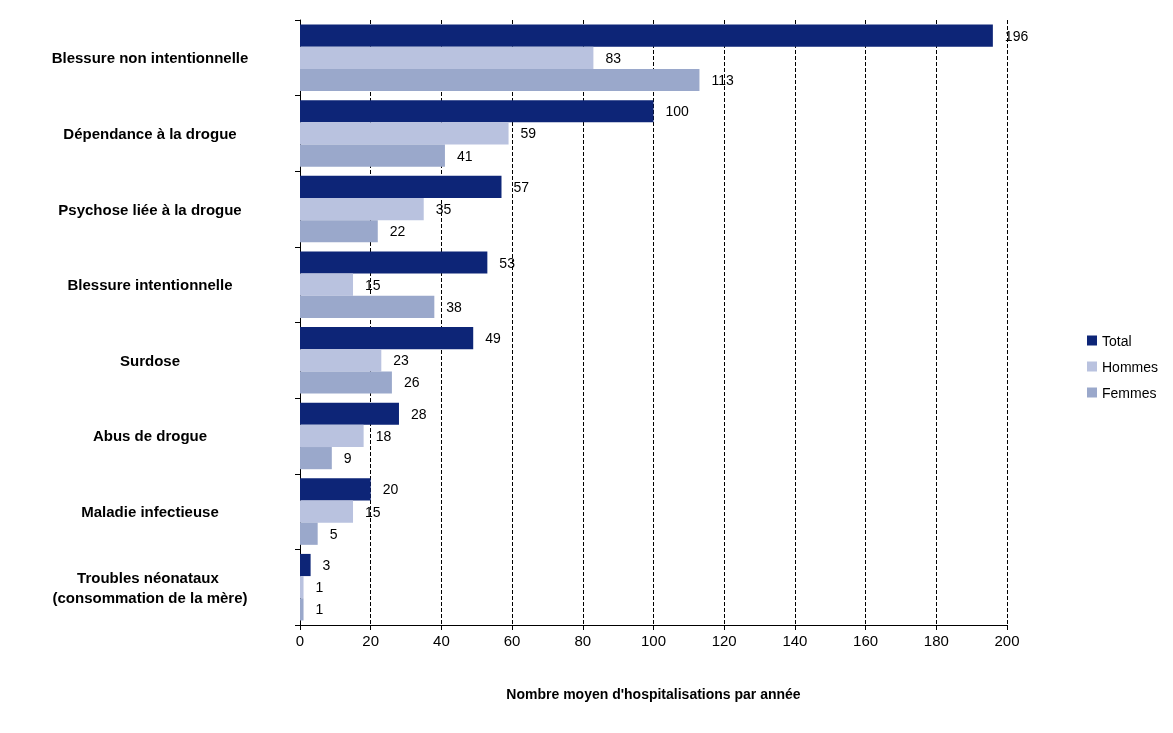 The image size is (1173, 733). I want to click on x-tick-label: 100, so click(653, 640).